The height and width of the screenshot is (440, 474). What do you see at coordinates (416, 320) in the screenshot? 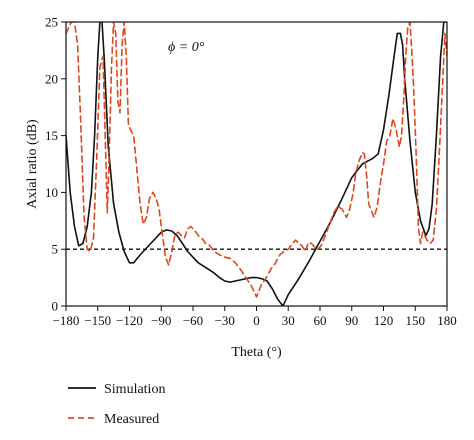
I see `x-tick-label: 150` at bounding box center [416, 320].